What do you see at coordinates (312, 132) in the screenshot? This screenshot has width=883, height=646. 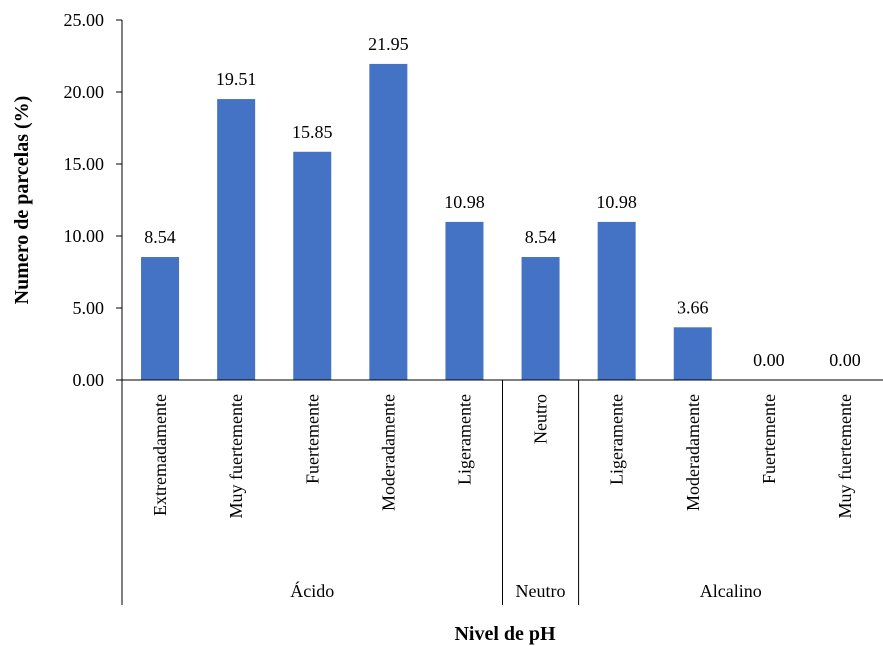 I see `data-label: 15.85` at bounding box center [312, 132].